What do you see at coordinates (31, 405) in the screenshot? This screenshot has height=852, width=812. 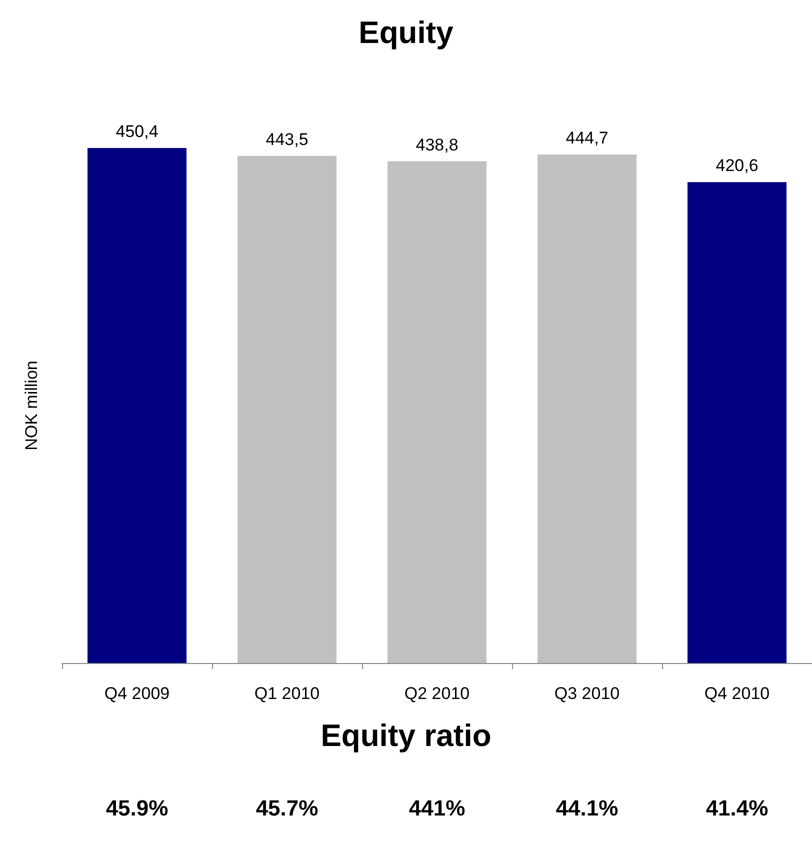 I see `y-axis-title: NOK million` at bounding box center [31, 405].